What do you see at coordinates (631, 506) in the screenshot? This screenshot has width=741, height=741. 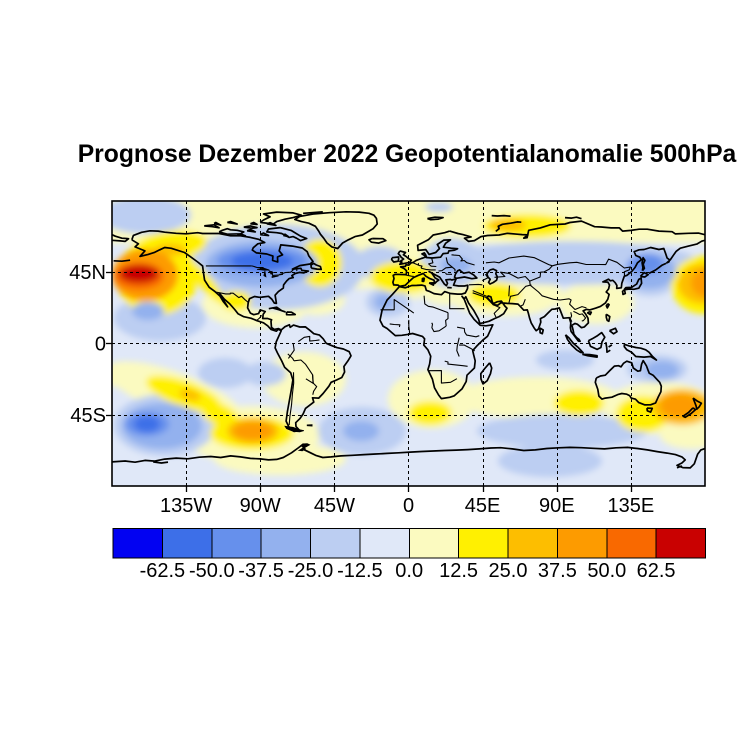 I see `svg-text: 135E` at bounding box center [631, 506].